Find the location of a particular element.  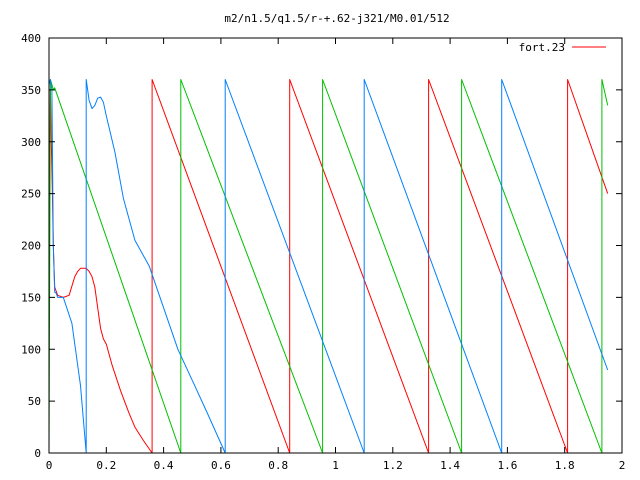

x-tick-label: 1.8 is located at coordinates (565, 465).